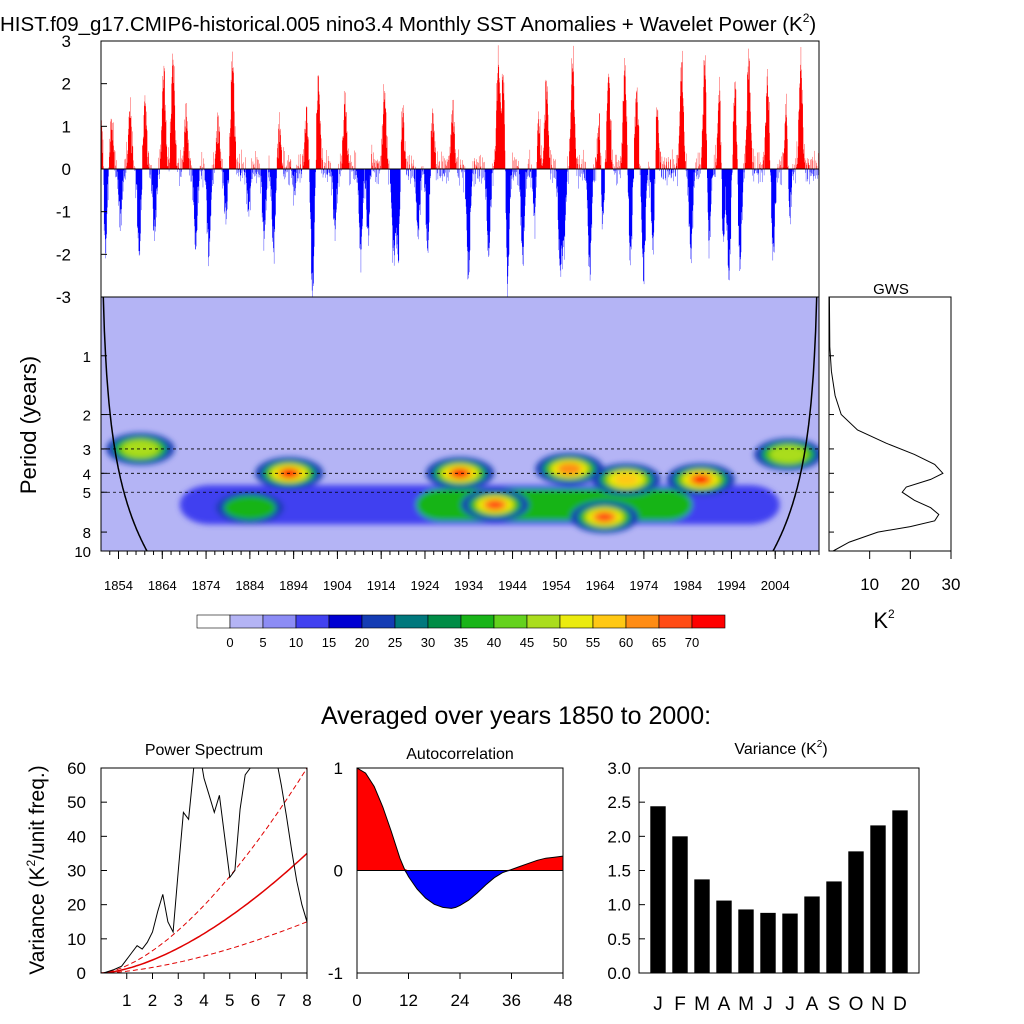 The width and height of the screenshot is (1024, 1024). What do you see at coordinates (554, 504) in the screenshot?
I see `enso-band-inner` at bounding box center [554, 504].